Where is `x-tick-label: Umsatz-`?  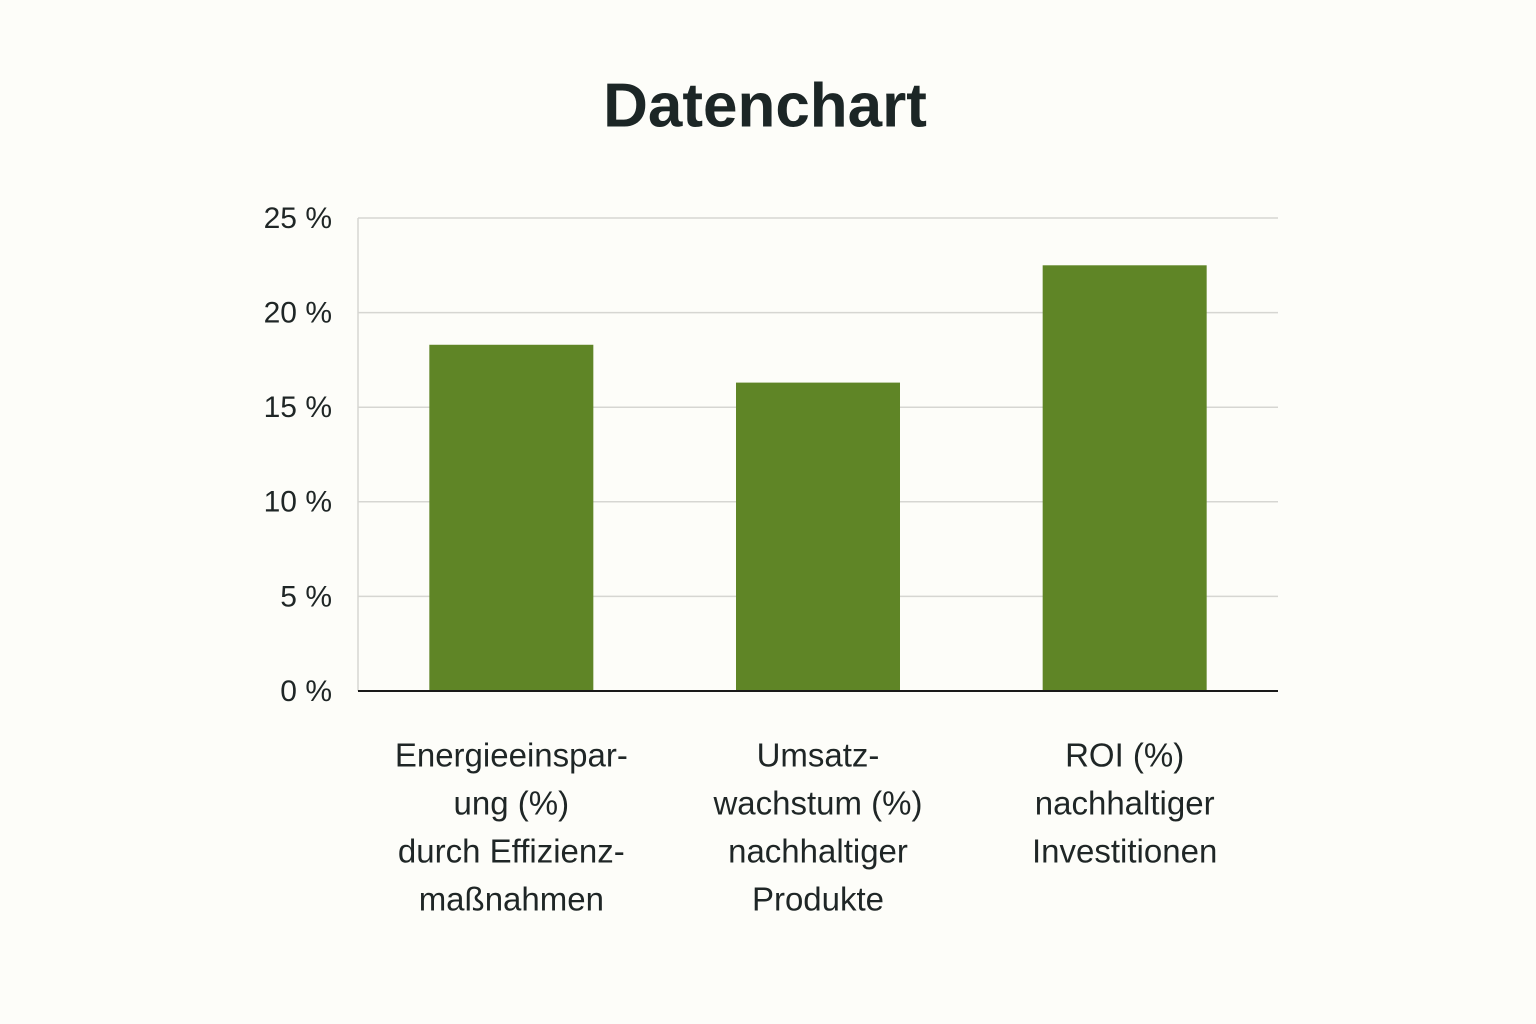 x-tick-label: Umsatz- is located at coordinates (818, 755).